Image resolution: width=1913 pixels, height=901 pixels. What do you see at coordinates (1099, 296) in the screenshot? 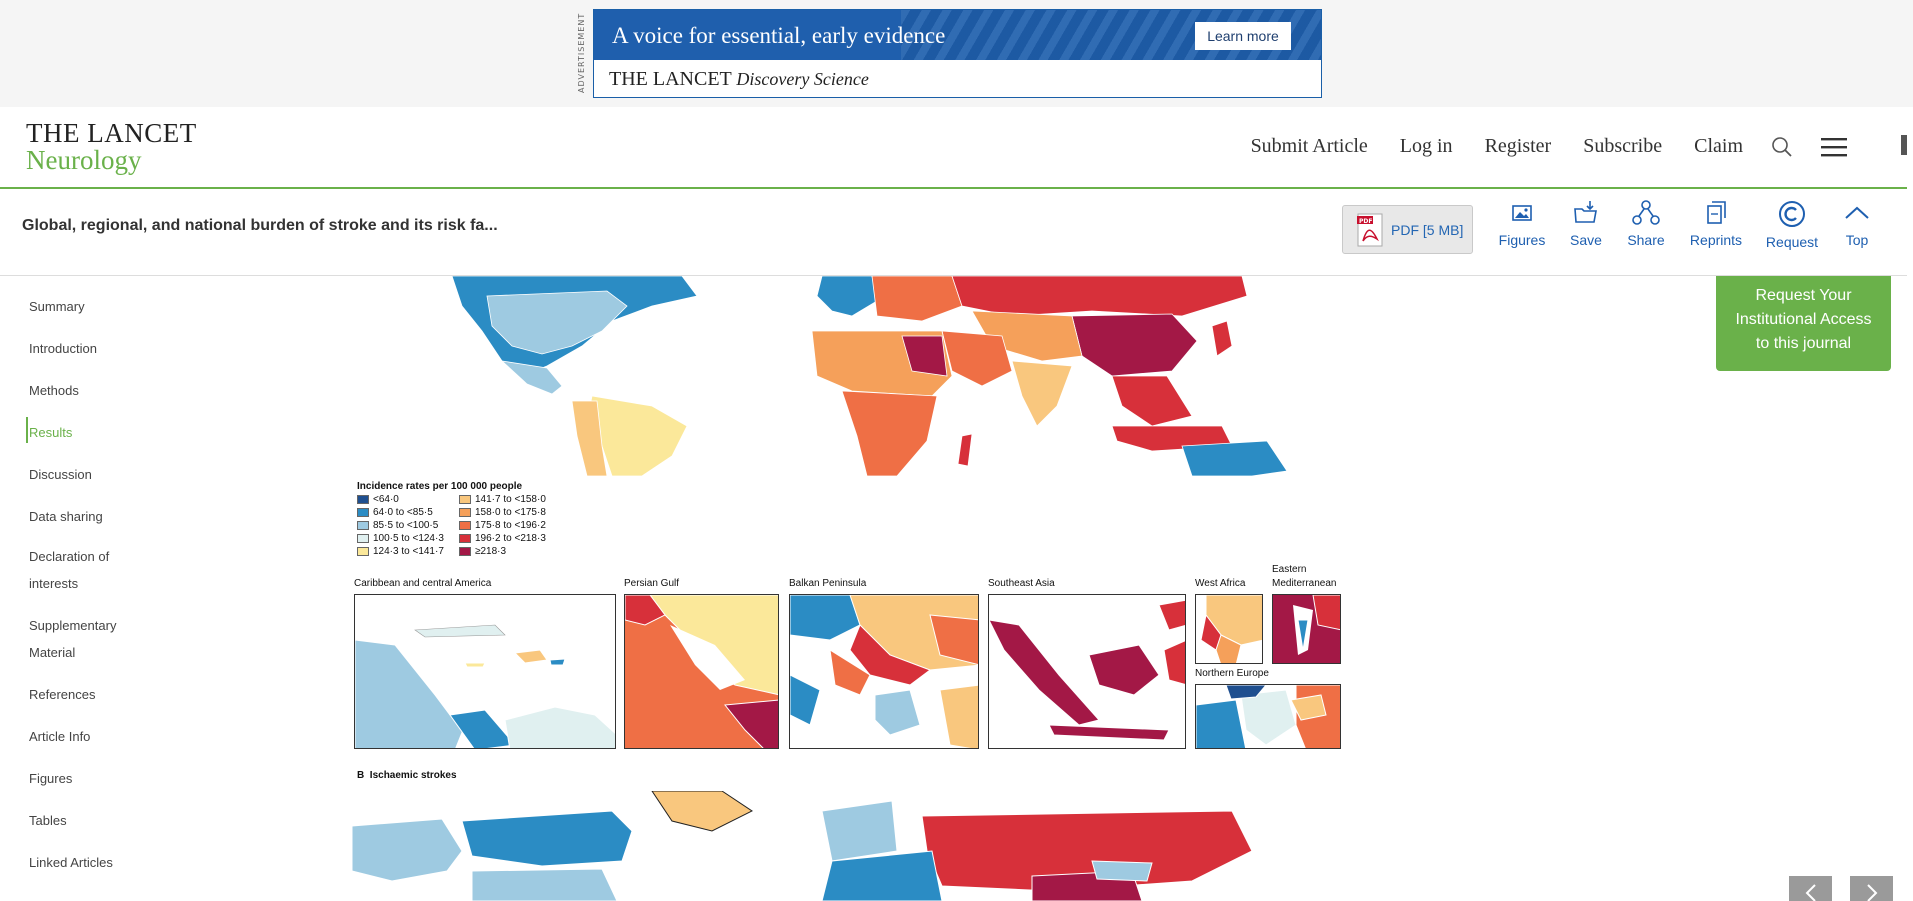
I see `map-region-russia` at bounding box center [1099, 296].